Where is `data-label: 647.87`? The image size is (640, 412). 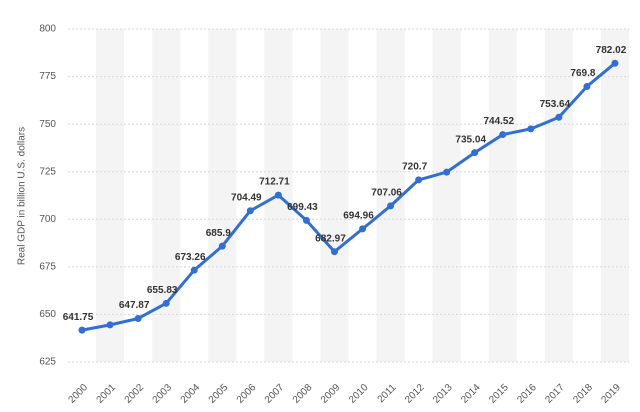 data-label: 647.87 is located at coordinates (134, 305).